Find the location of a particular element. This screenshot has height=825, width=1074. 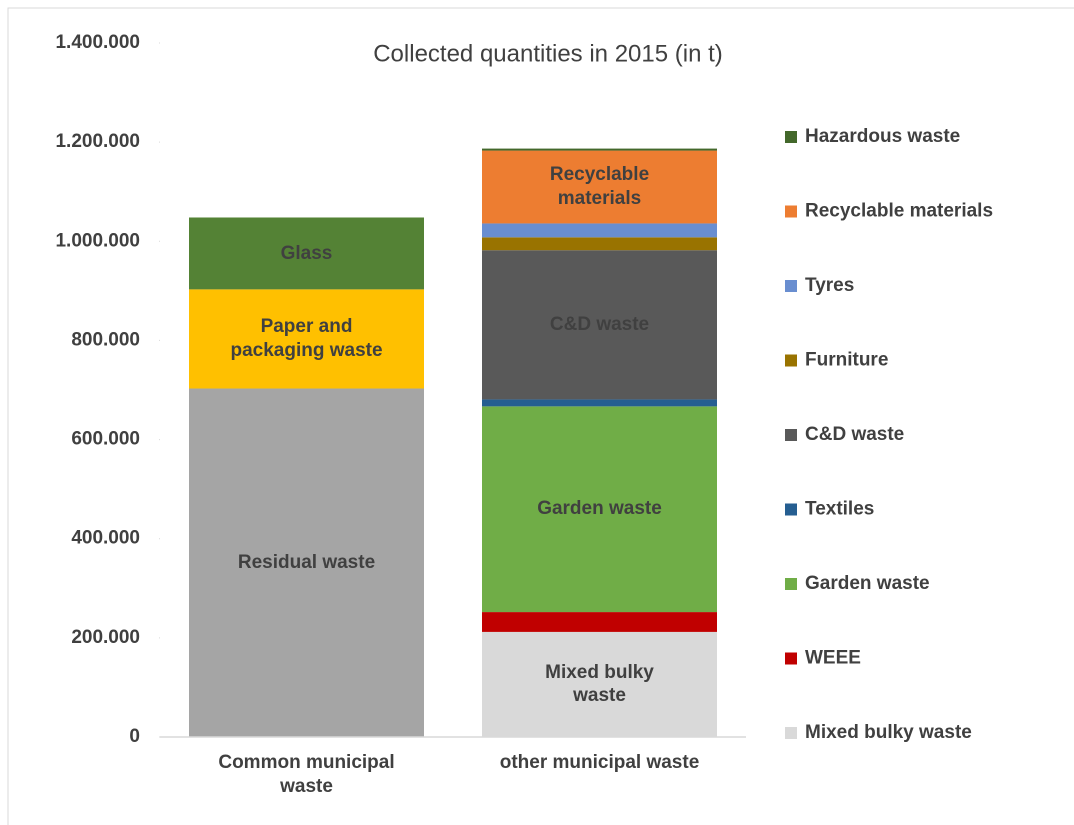

legend-label: Hazardous waste is located at coordinates (882, 136).